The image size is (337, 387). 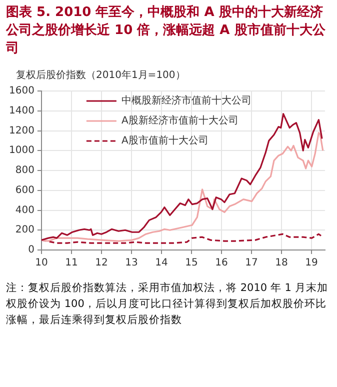 What do you see at coordinates (31, 250) in the screenshot?
I see `y-tick-label: 0` at bounding box center [31, 250].